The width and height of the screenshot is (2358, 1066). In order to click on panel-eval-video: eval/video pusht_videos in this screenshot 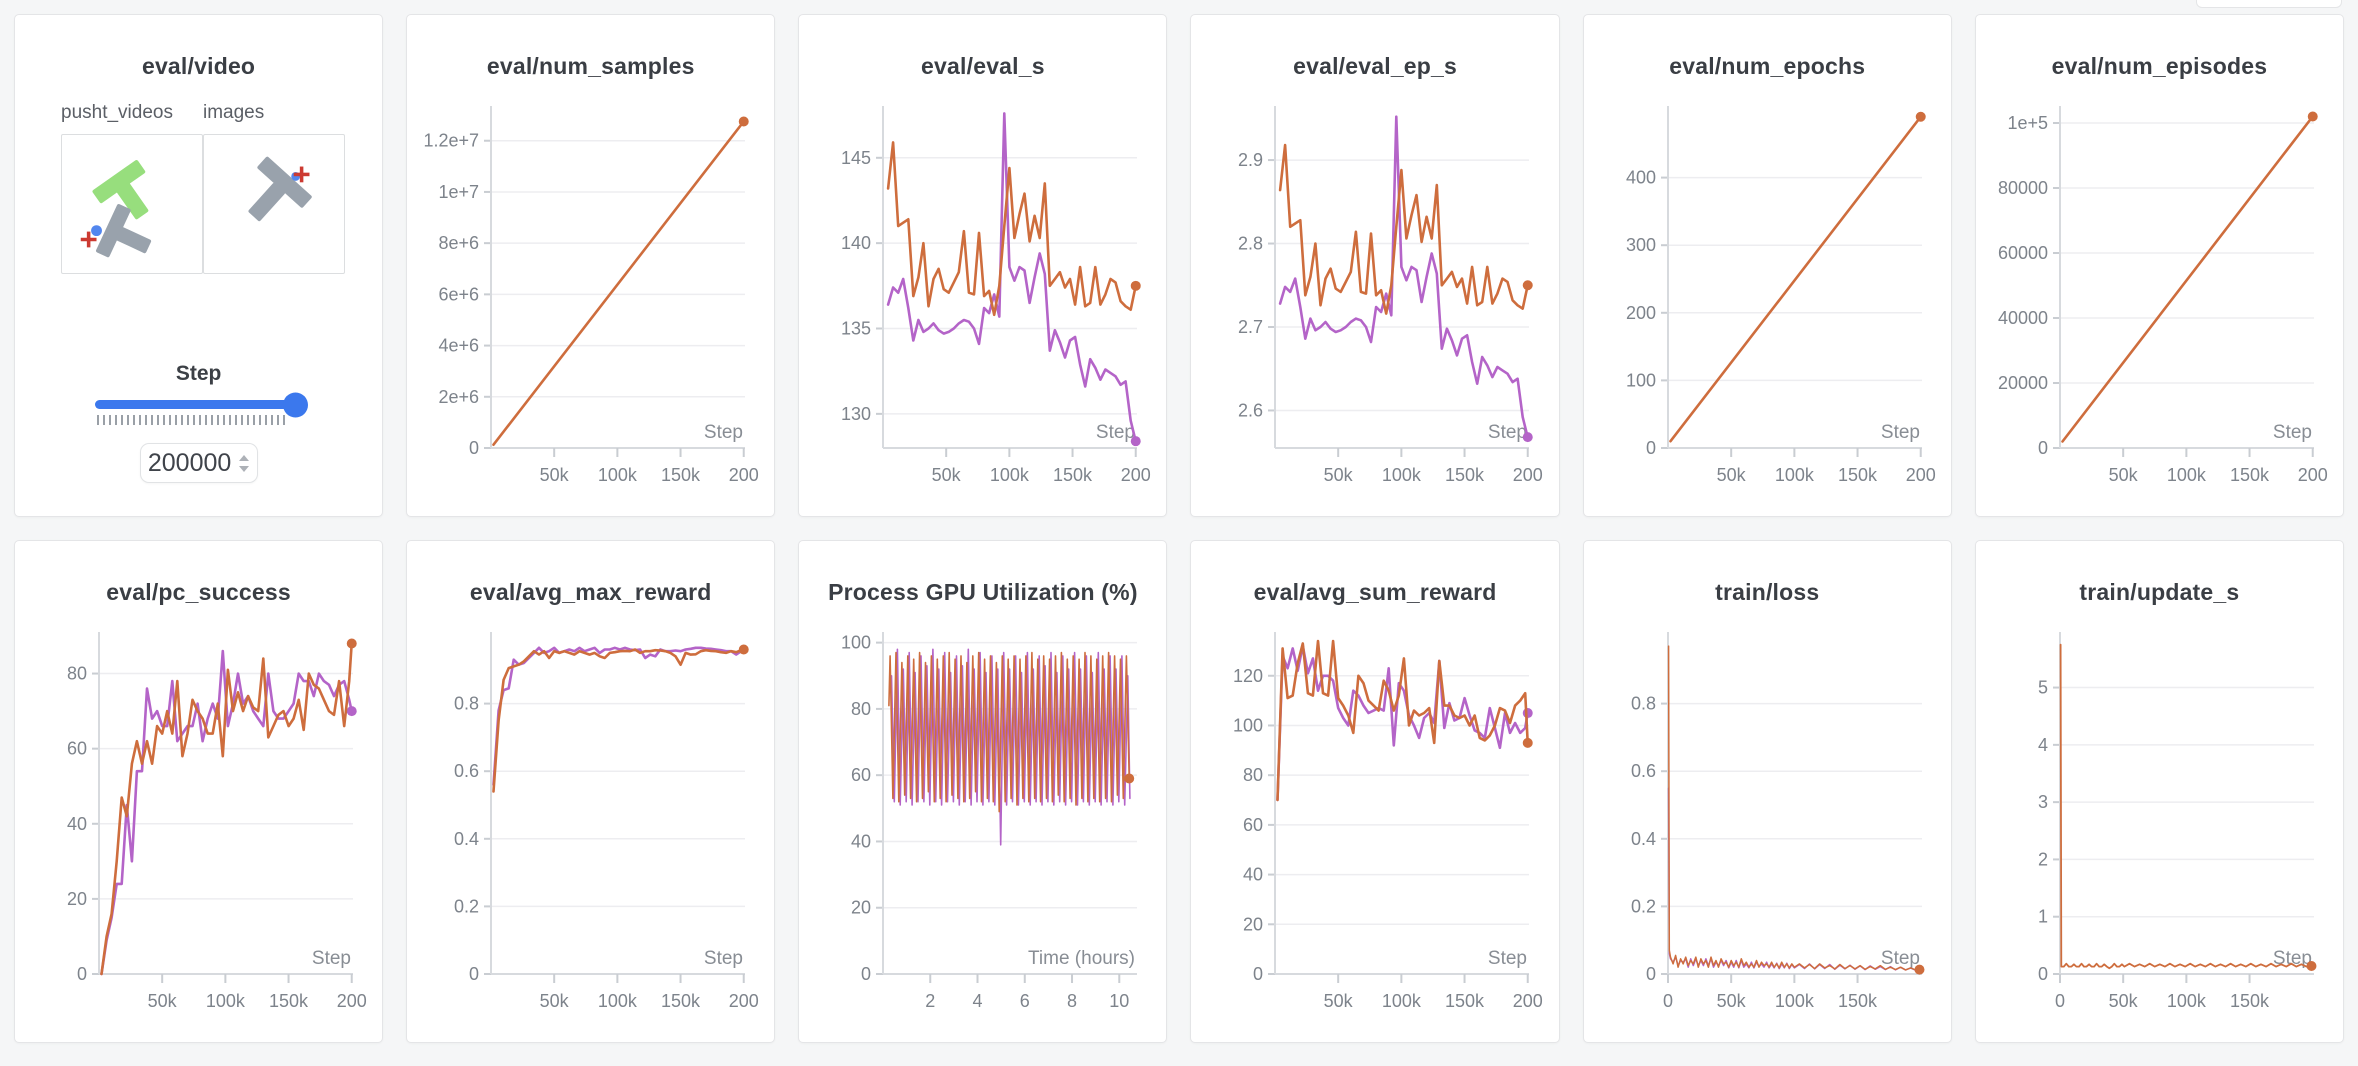, I will do `click(199, 265)`.